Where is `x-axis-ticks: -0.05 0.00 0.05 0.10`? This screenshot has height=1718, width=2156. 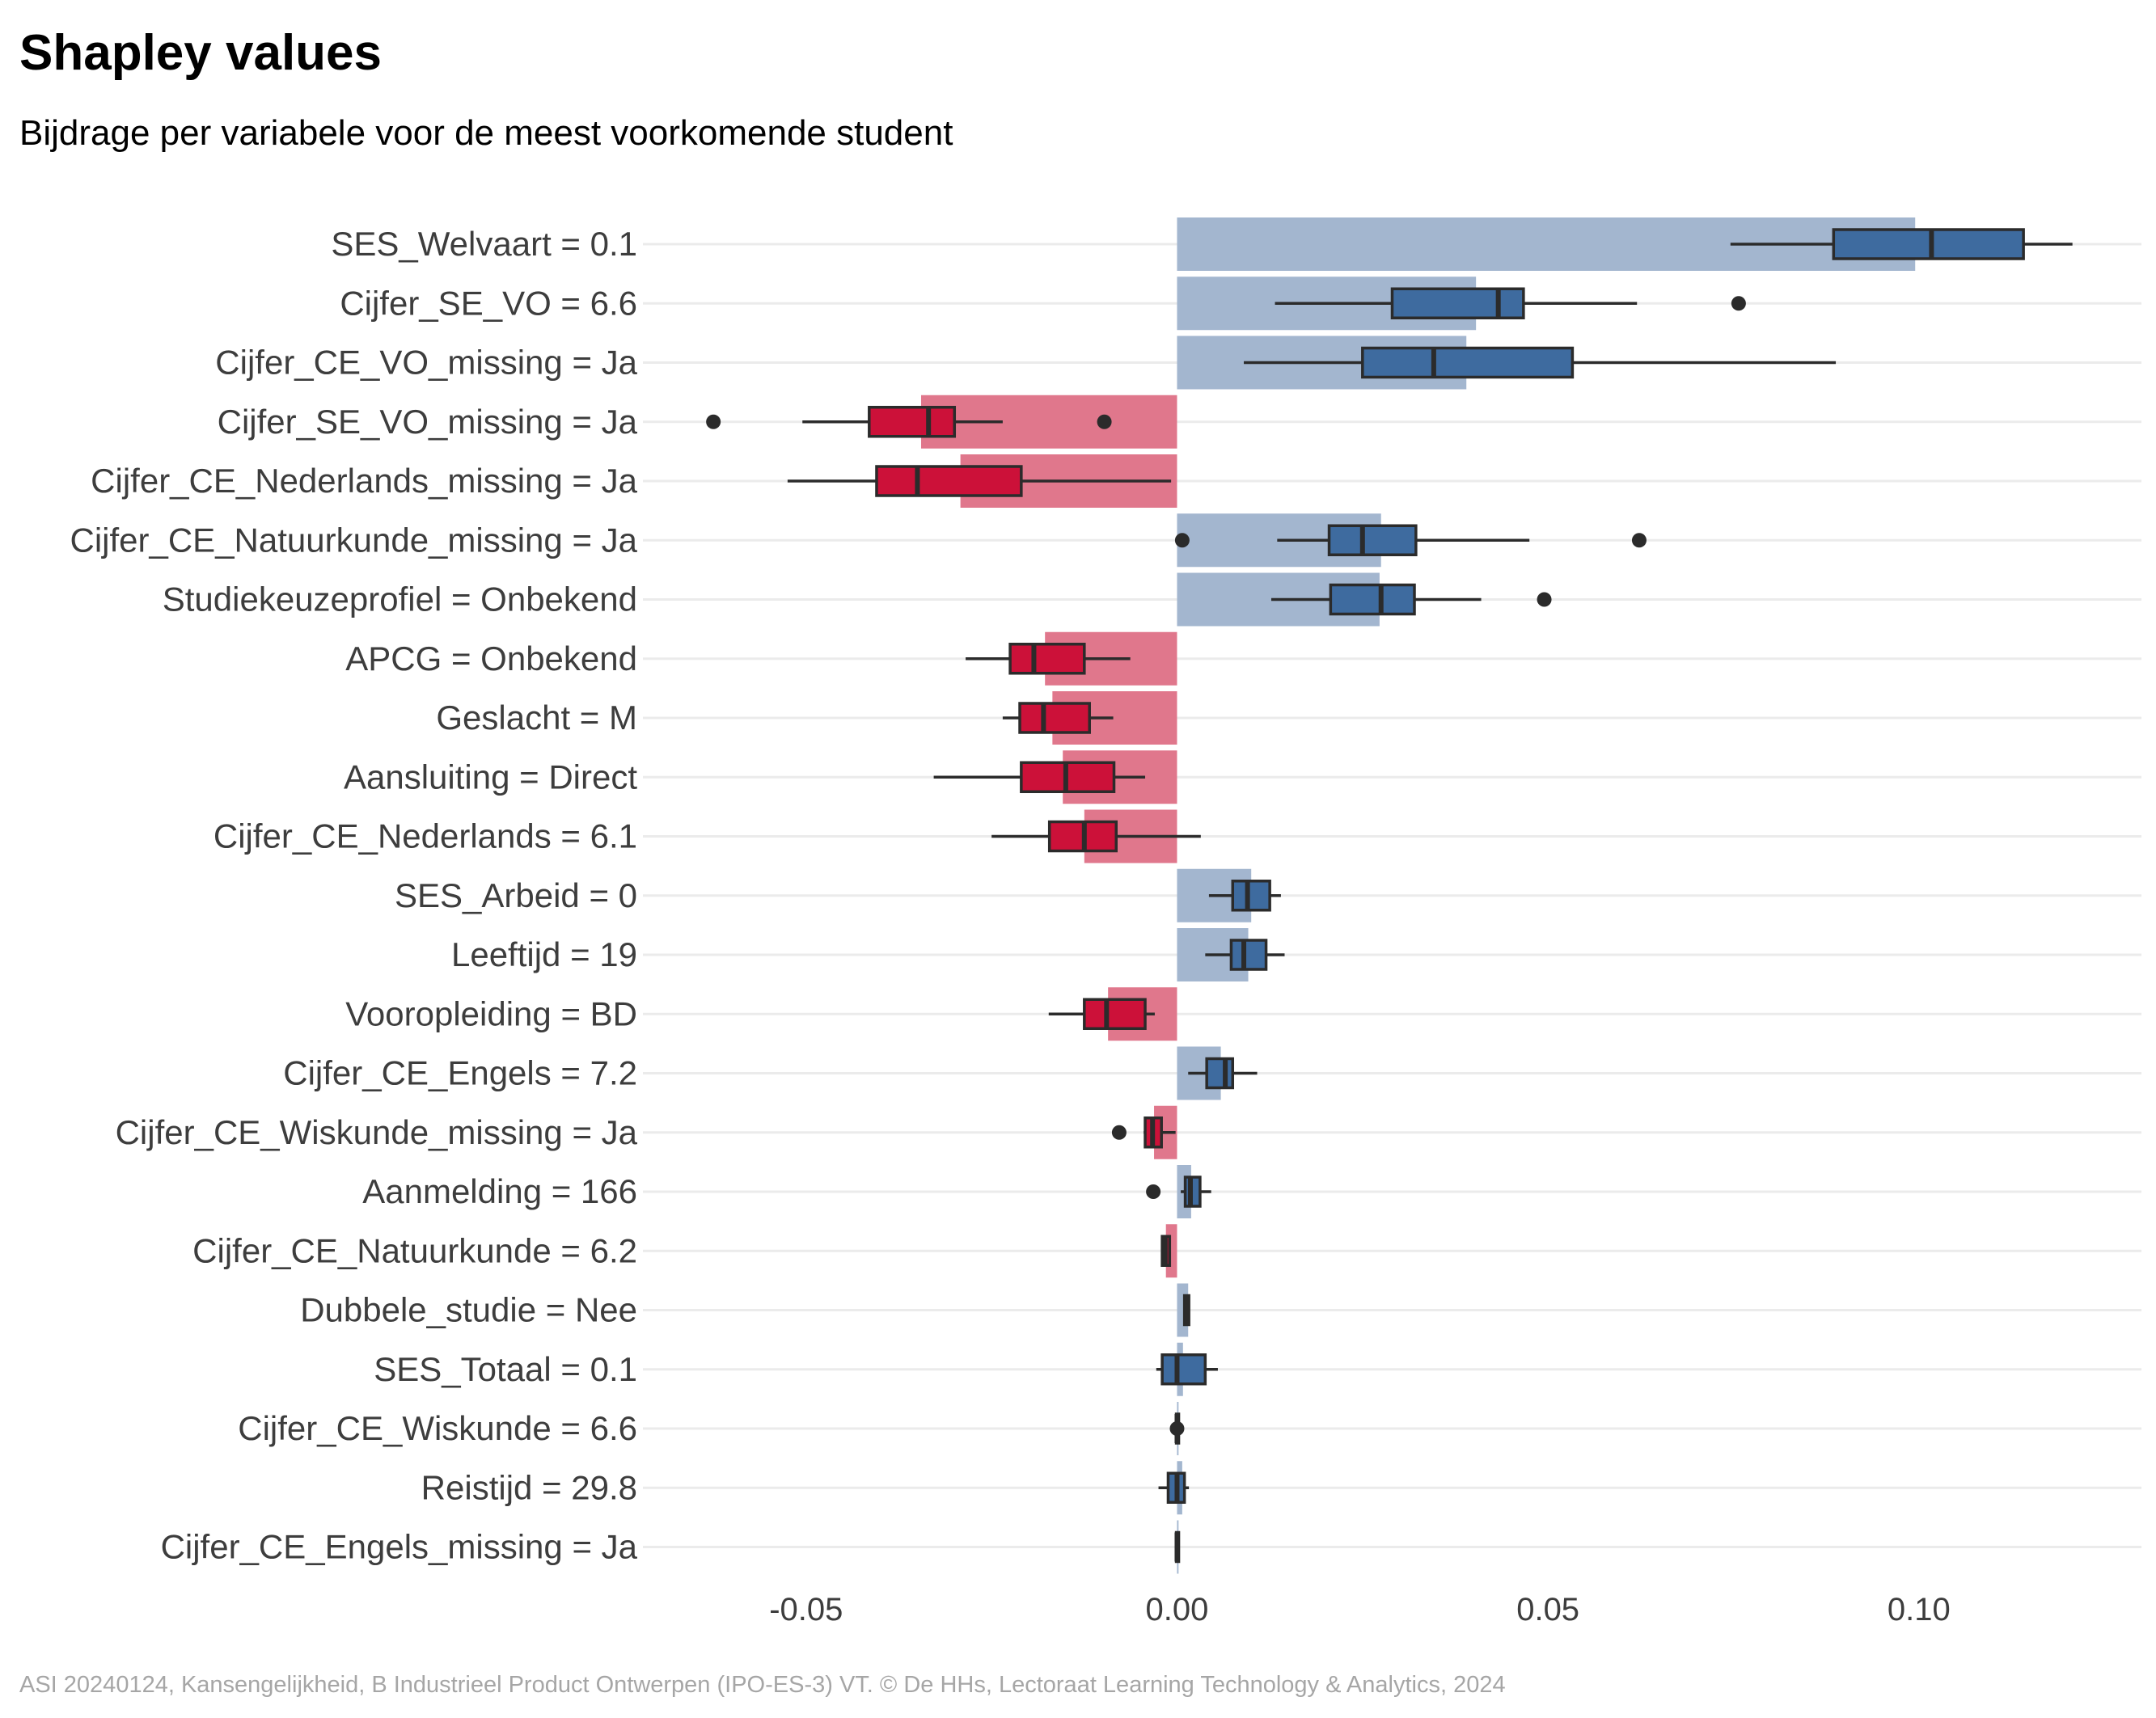 x-axis-ticks: -0.05 0.00 0.05 0.10 is located at coordinates (1360, 1610).